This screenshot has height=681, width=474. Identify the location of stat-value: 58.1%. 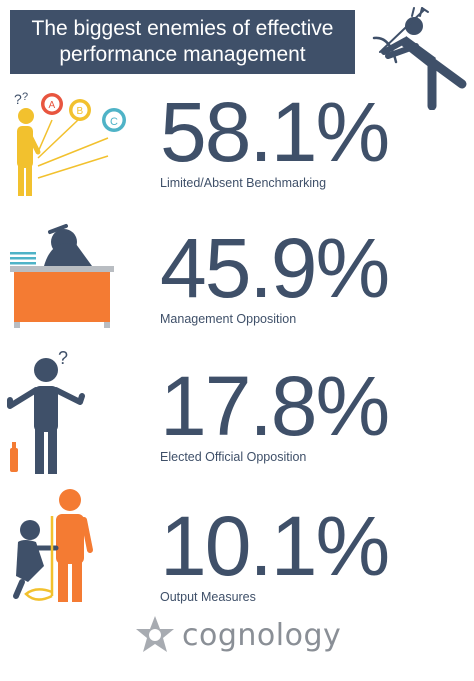
(275, 132).